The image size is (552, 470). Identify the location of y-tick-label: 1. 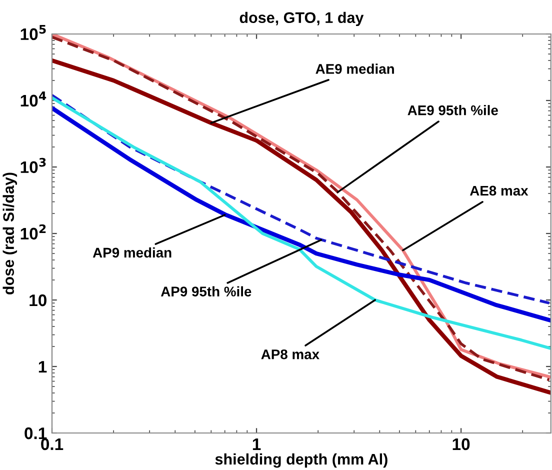
(42, 367).